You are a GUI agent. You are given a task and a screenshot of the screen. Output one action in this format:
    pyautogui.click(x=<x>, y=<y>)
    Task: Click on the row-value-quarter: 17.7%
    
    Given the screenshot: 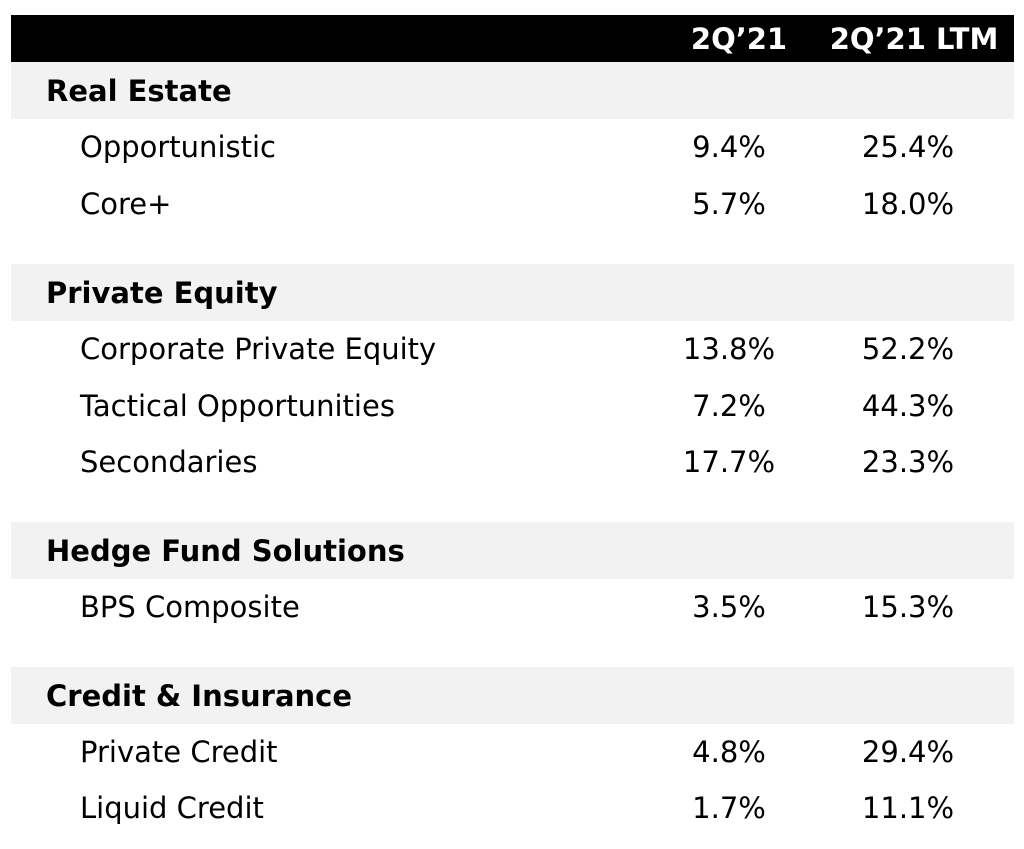 What is the action you would take?
    pyautogui.click(x=729, y=462)
    